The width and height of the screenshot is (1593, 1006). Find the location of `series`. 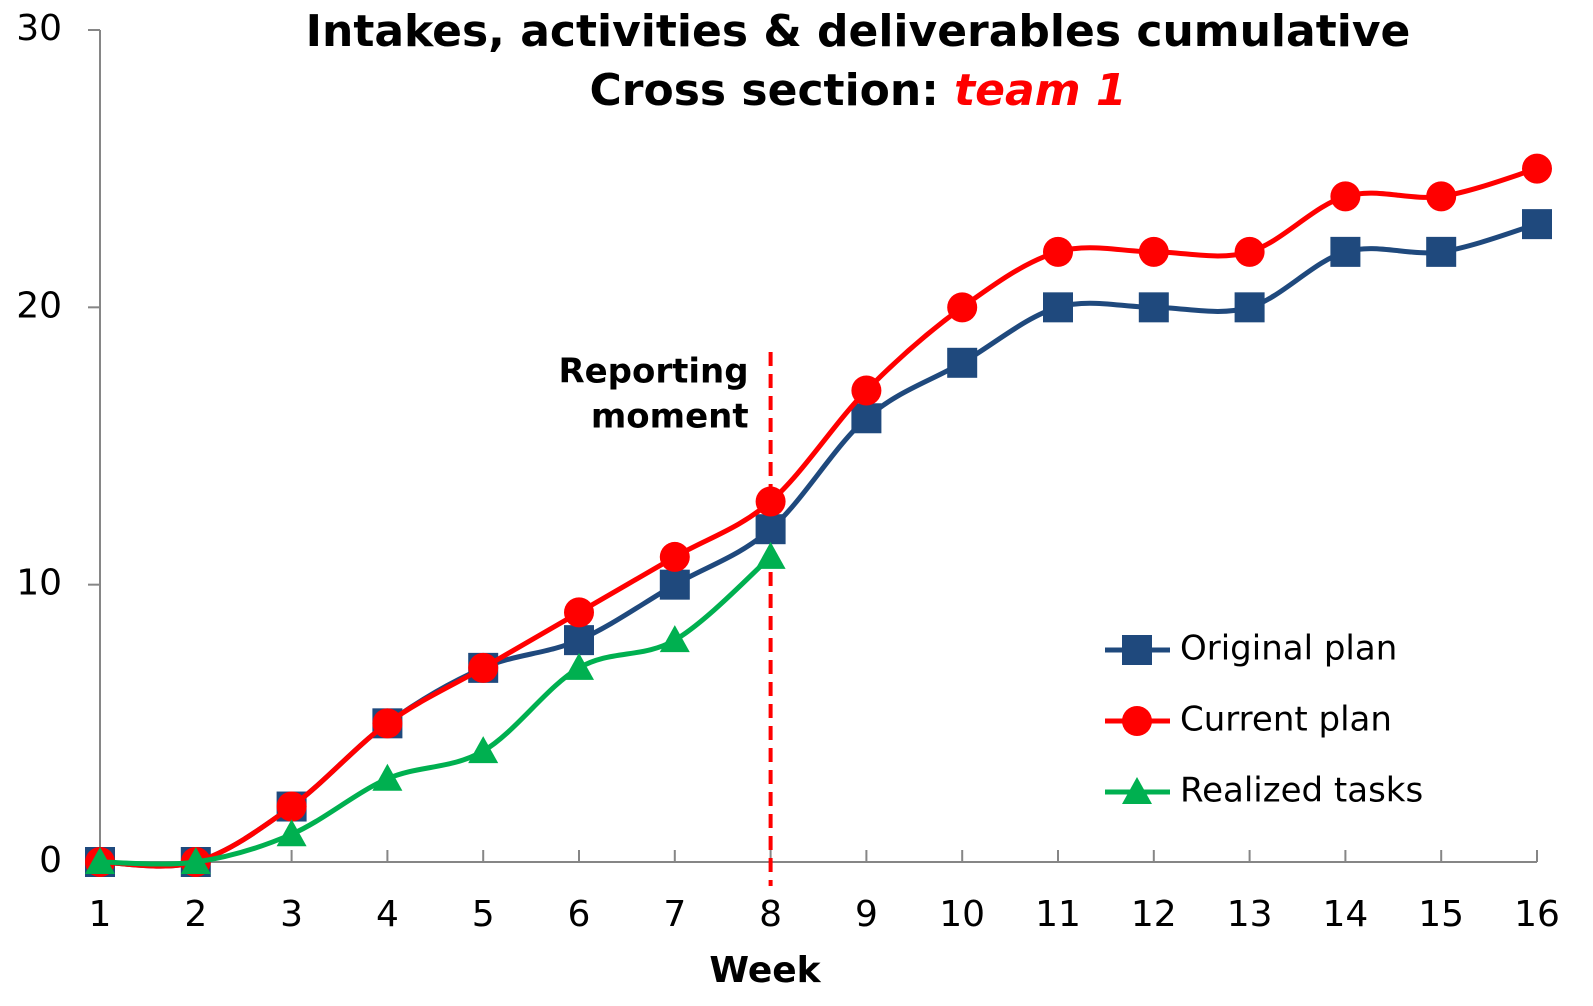

series is located at coordinates (435, 707).